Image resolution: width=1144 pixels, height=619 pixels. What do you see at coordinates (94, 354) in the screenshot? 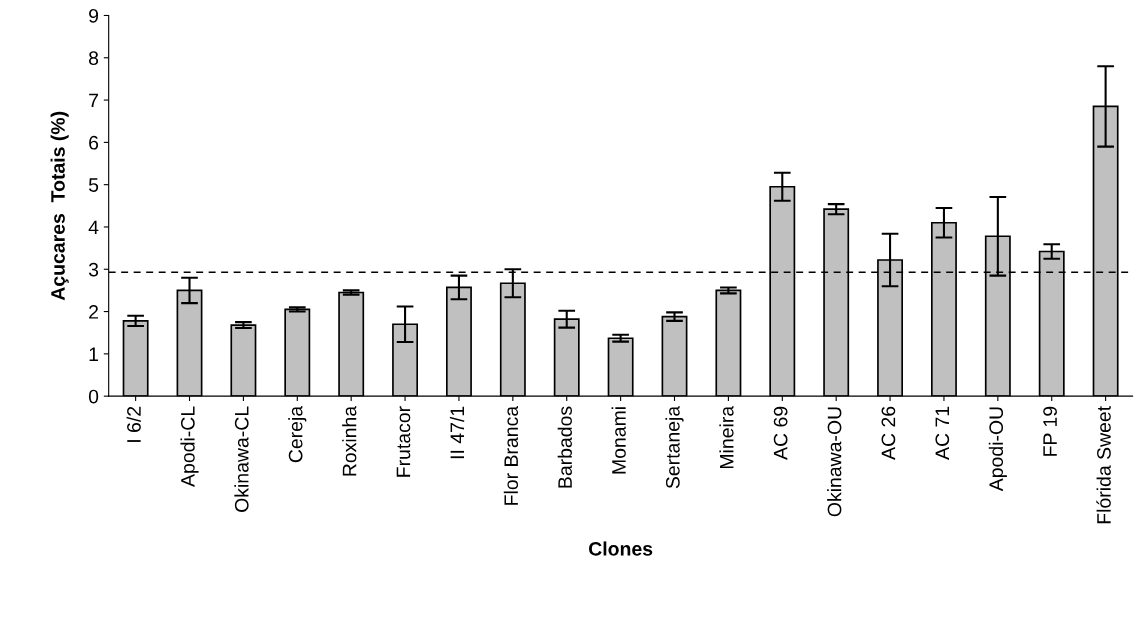
I see `y-tick-label: 1` at bounding box center [94, 354].